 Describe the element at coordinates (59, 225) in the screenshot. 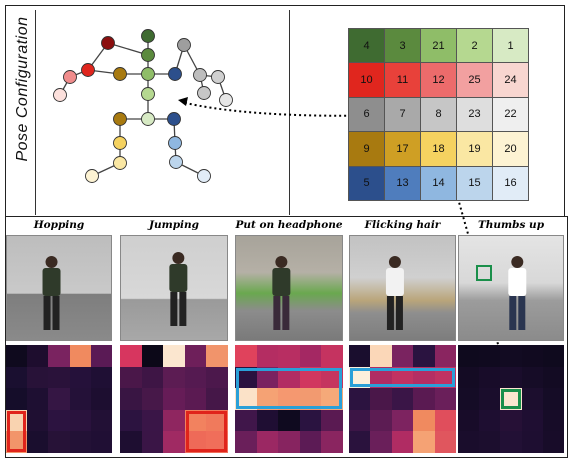

I see `action-label: Hopping` at that location.